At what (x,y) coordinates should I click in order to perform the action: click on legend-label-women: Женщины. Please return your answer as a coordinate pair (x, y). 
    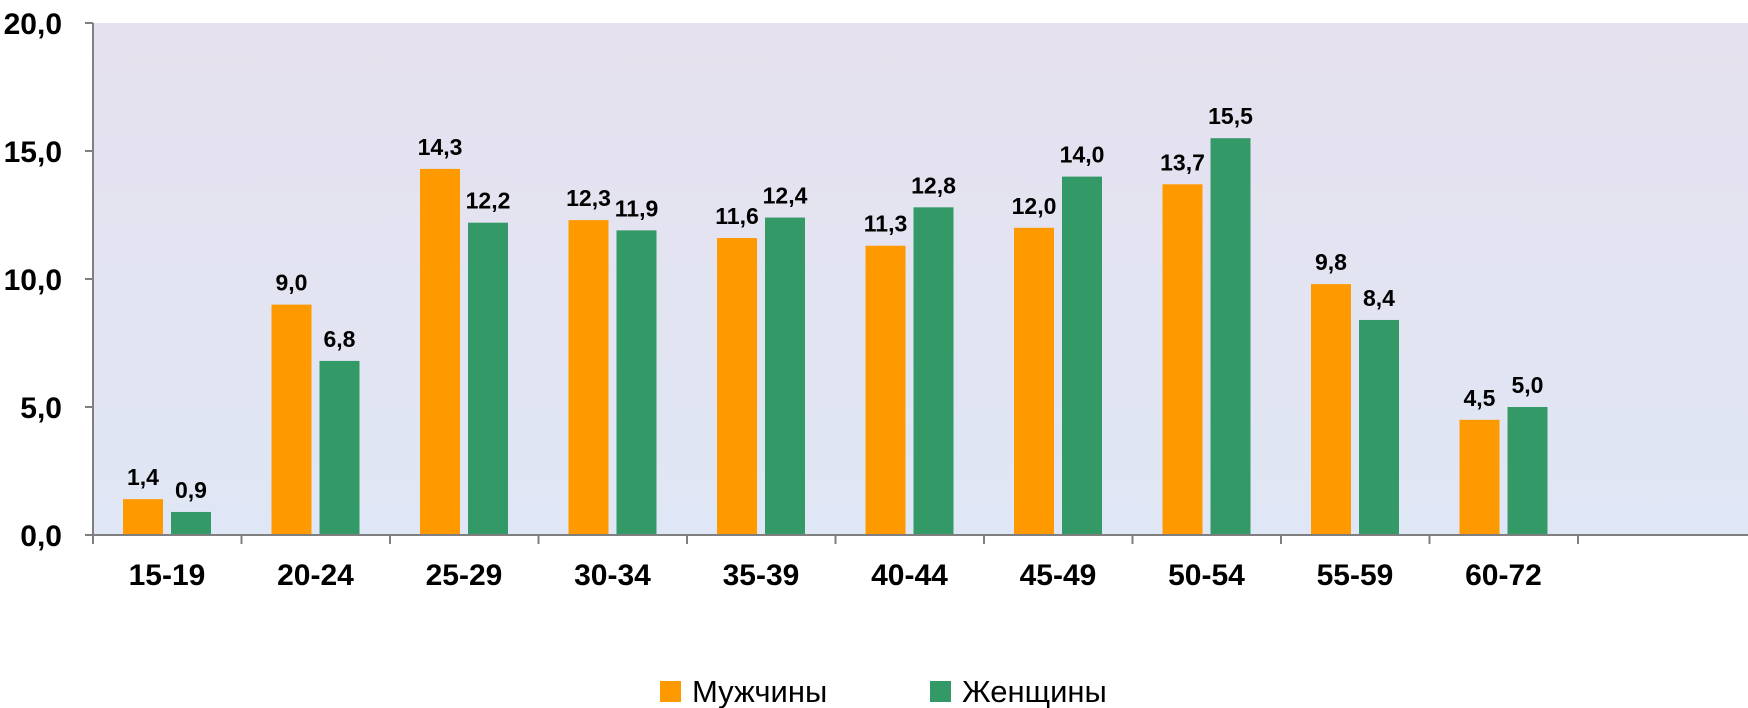
    Looking at the image, I should click on (1034, 691).